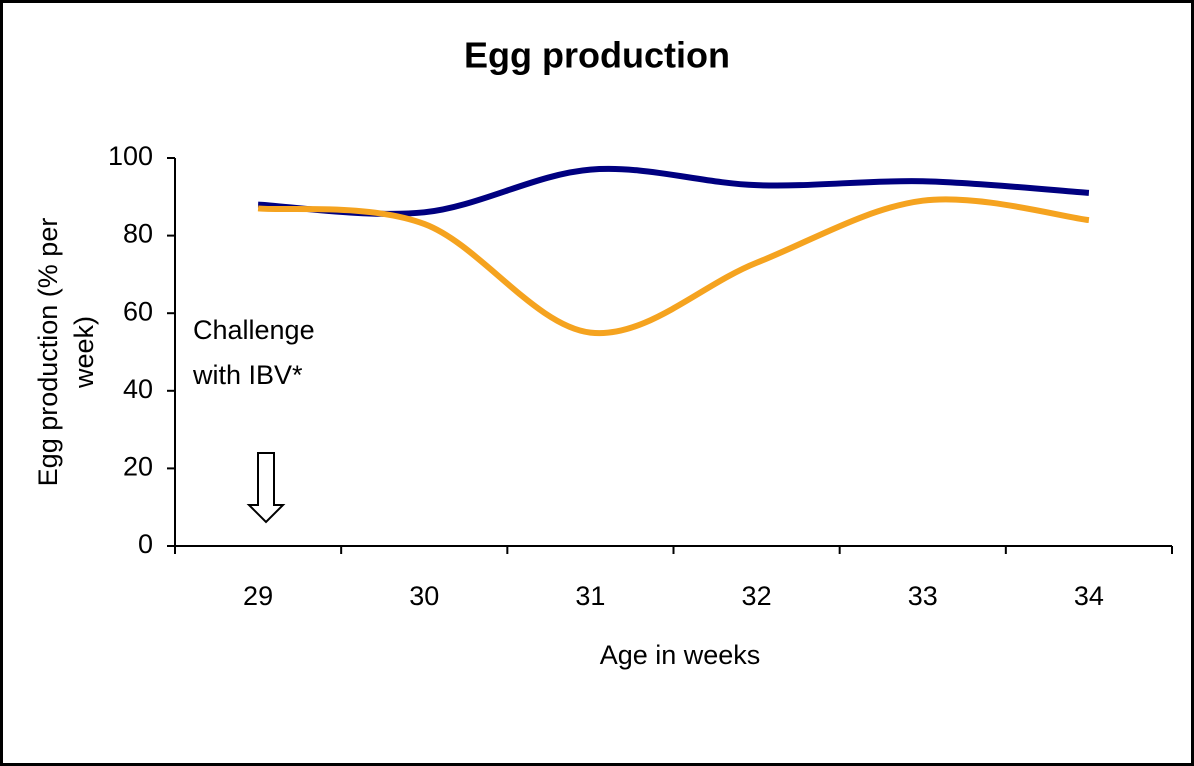 This screenshot has width=1194, height=766. I want to click on x-tick-label: 32, so click(757, 596).